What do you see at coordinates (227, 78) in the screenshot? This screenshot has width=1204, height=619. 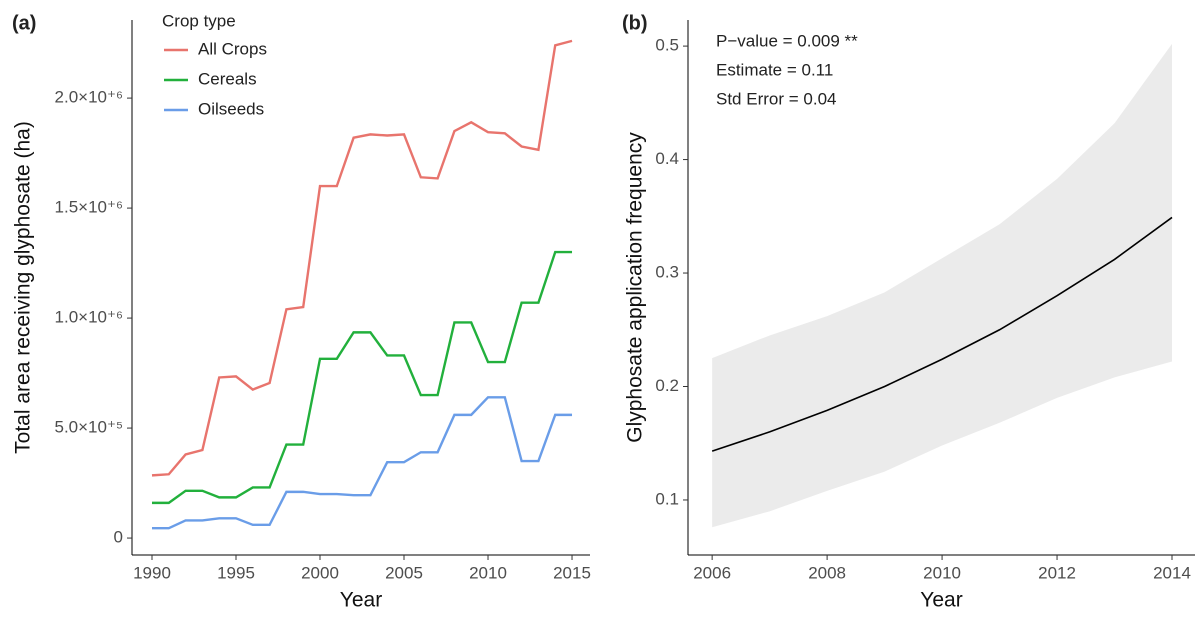 I see `legend-label: Cereals` at bounding box center [227, 78].